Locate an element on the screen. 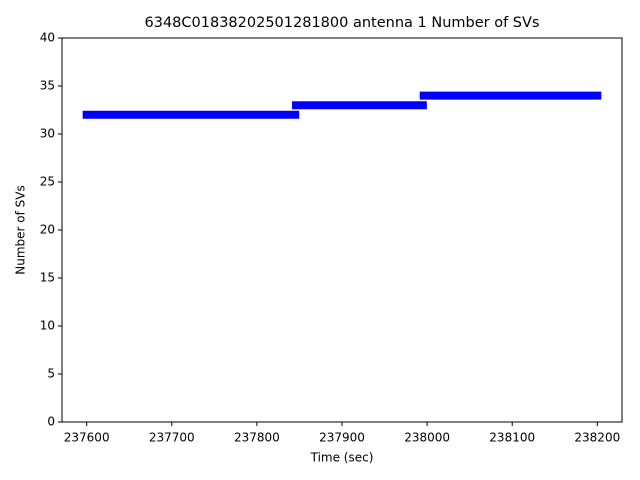  y-tick-label: 30 is located at coordinates (47, 134).